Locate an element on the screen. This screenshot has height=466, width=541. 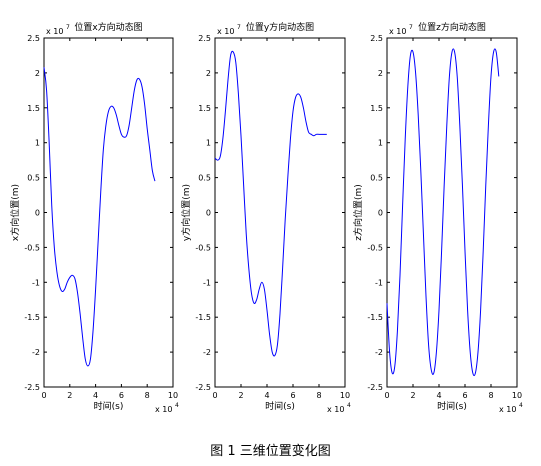
chart-title: 位置z方向动态图 is located at coordinates (452, 27).